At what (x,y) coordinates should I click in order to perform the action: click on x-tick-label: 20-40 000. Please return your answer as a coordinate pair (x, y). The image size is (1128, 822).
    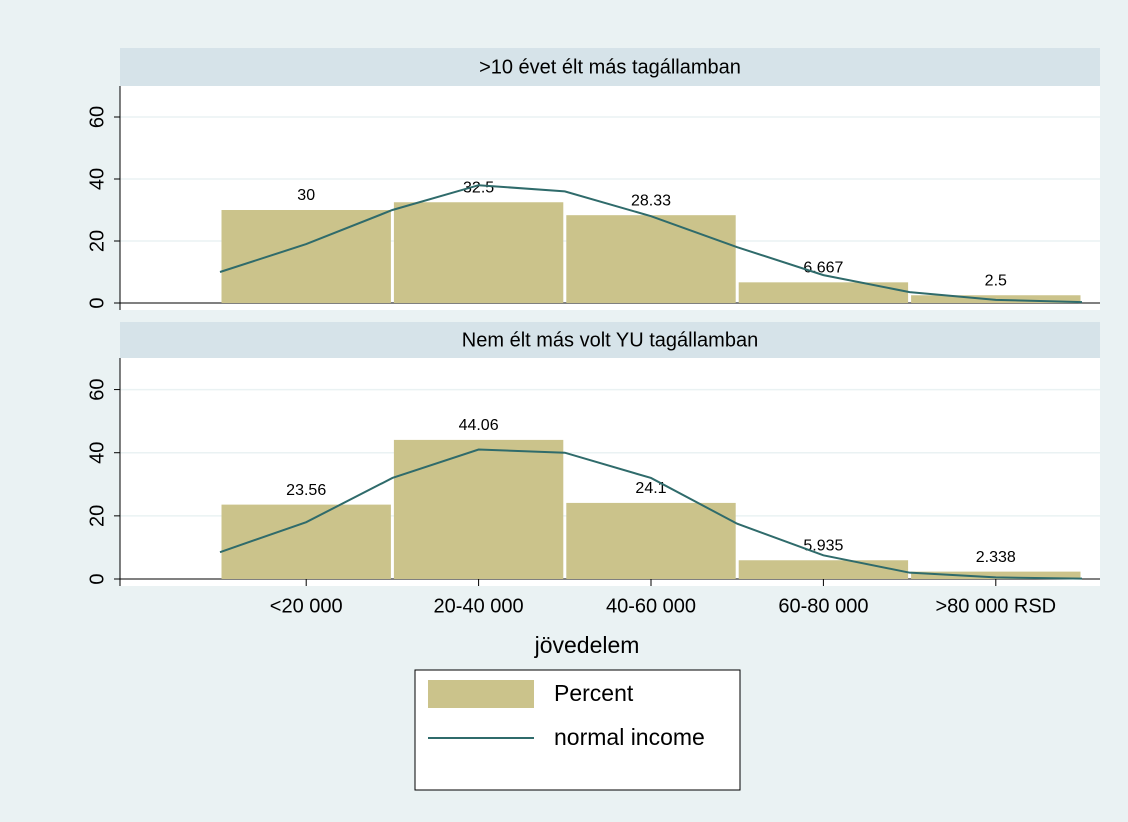
    Looking at the image, I should click on (479, 606).